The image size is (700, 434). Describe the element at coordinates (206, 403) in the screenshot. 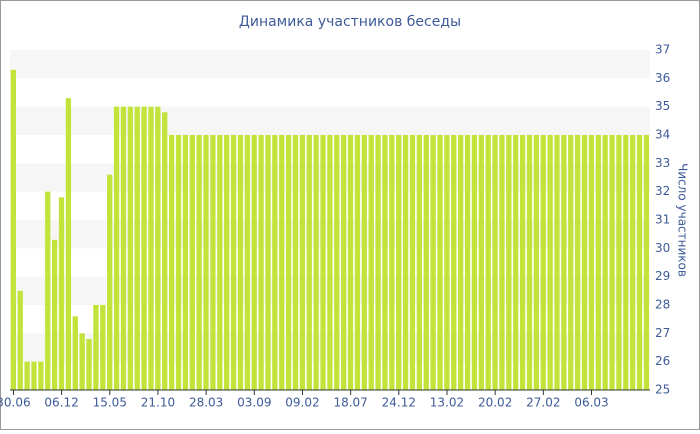

I see `x-tick-label: 28.03` at that location.